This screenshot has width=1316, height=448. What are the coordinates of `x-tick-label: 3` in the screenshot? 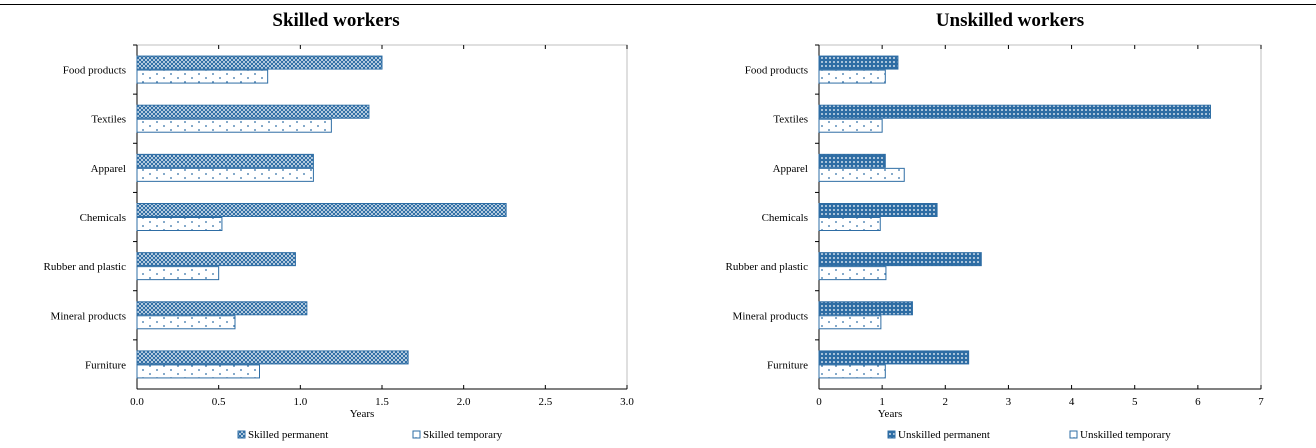 It's located at (1009, 402).